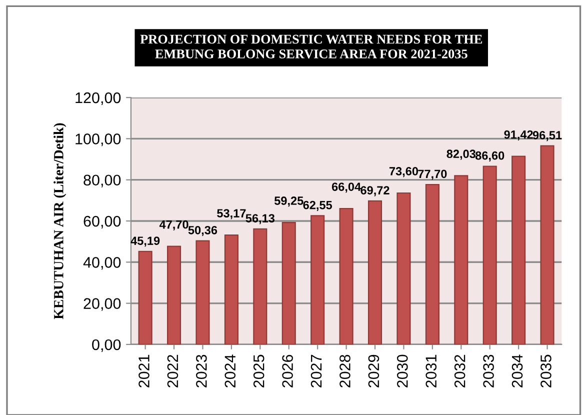  Describe the element at coordinates (311, 46) in the screenshot. I see `chart-title: PROJECTION OF DOMESTIC WATER NEEDS FOR THE EMBUNG BOLONG SERVICE AREA FOR 2021-2035` at that location.